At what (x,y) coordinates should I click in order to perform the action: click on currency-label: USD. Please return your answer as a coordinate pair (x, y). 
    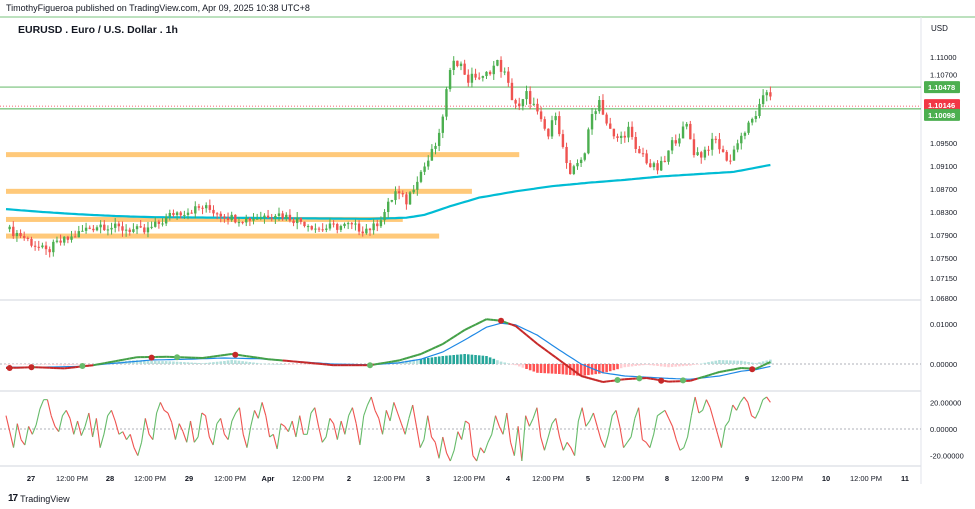
    Looking at the image, I should click on (939, 28).